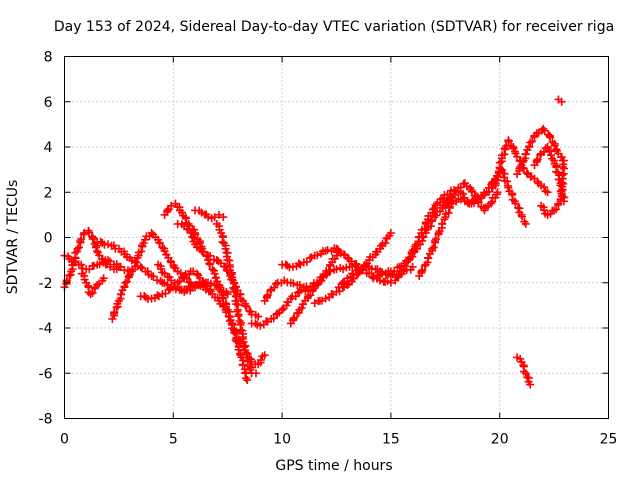 The height and width of the screenshot is (480, 640). Describe the element at coordinates (609, 440) in the screenshot. I see `x-tick-label: 25` at that location.